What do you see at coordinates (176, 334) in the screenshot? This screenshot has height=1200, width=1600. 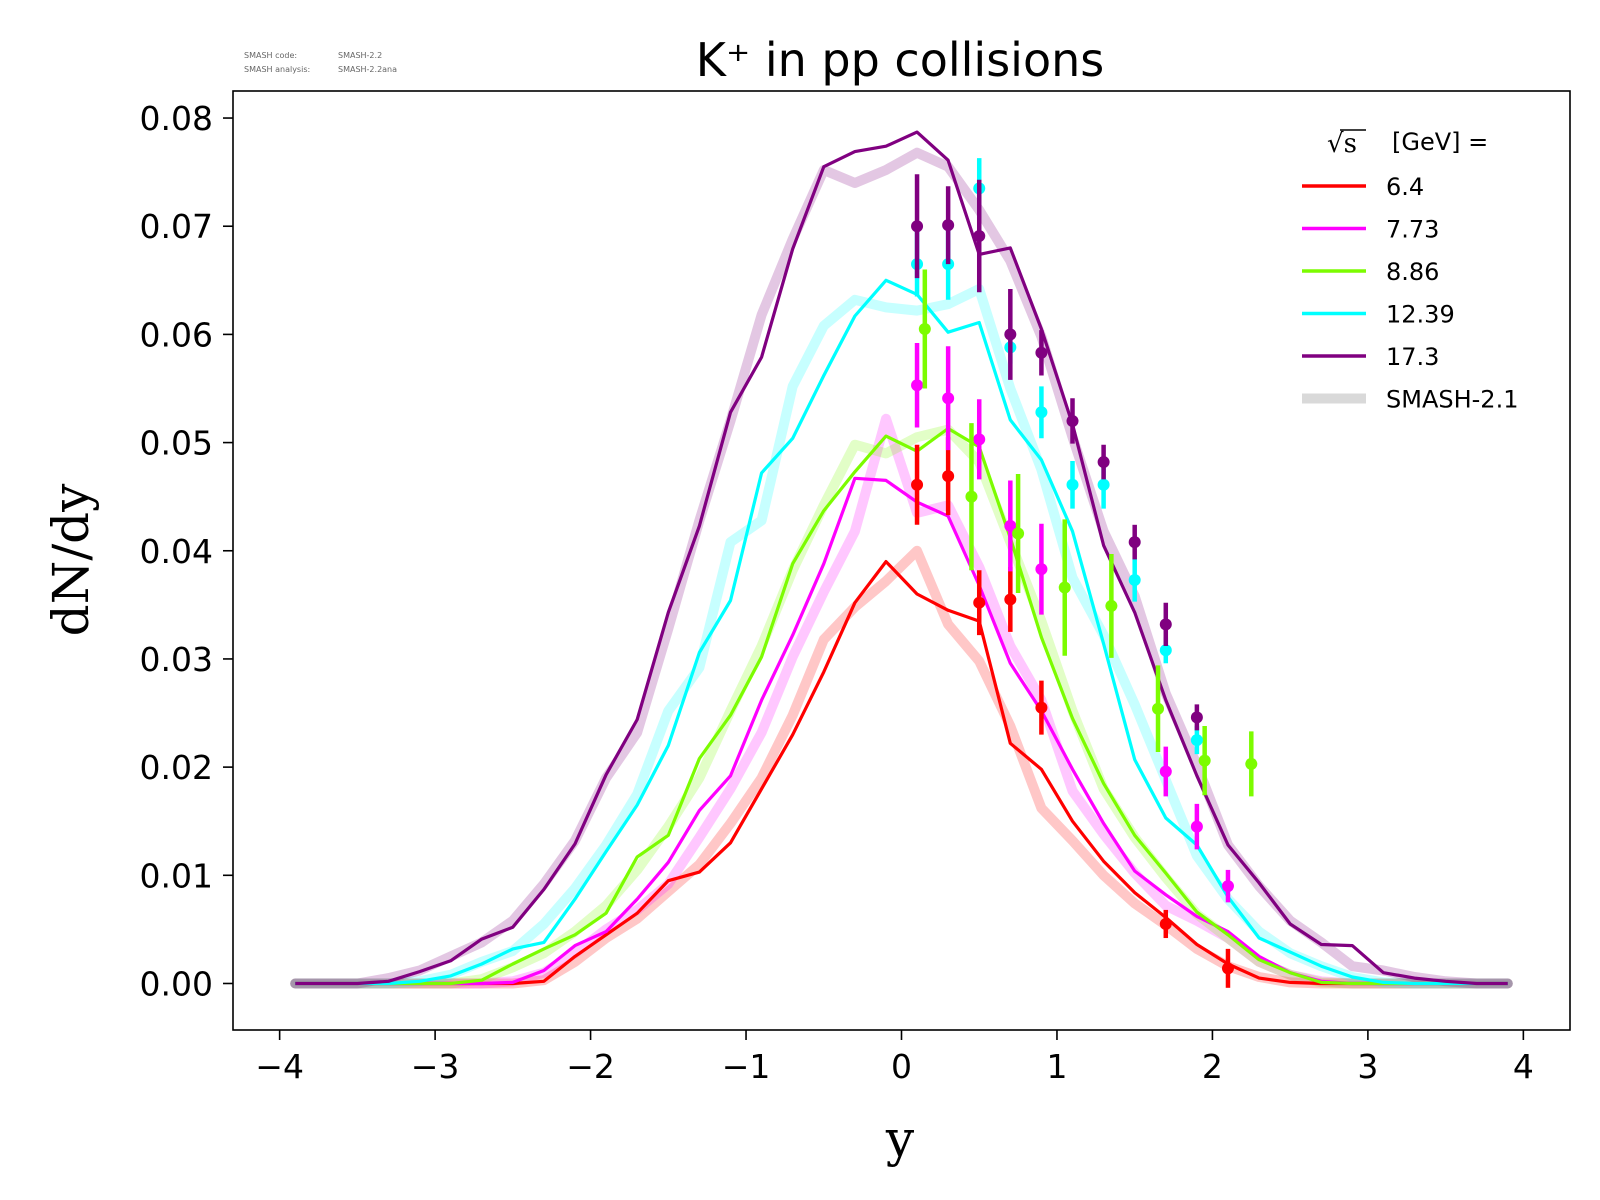 I see `y-tick-label: 0.06` at bounding box center [176, 334].